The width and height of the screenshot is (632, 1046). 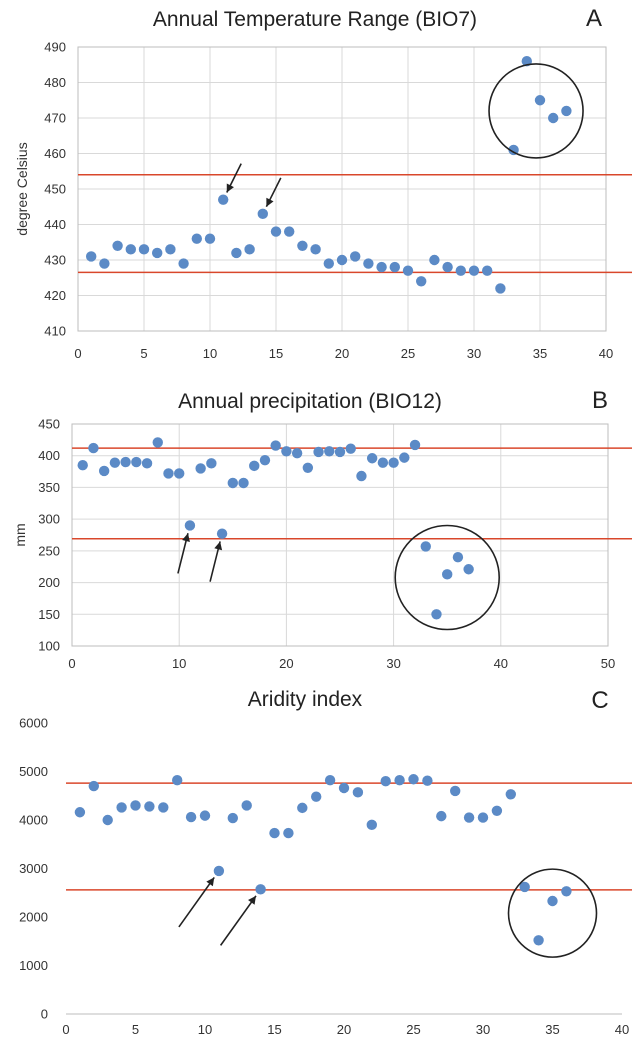 What do you see at coordinates (315, 19) in the screenshot?
I see `chart-title: Annual Temperature Range (BIO7)` at bounding box center [315, 19].